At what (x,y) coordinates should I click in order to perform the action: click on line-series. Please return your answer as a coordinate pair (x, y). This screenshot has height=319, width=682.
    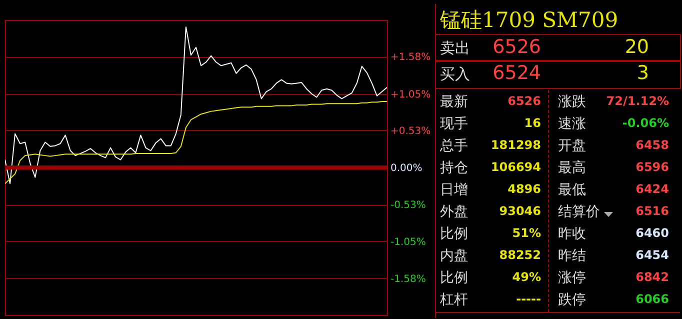
    Looking at the image, I should click on (196, 142).